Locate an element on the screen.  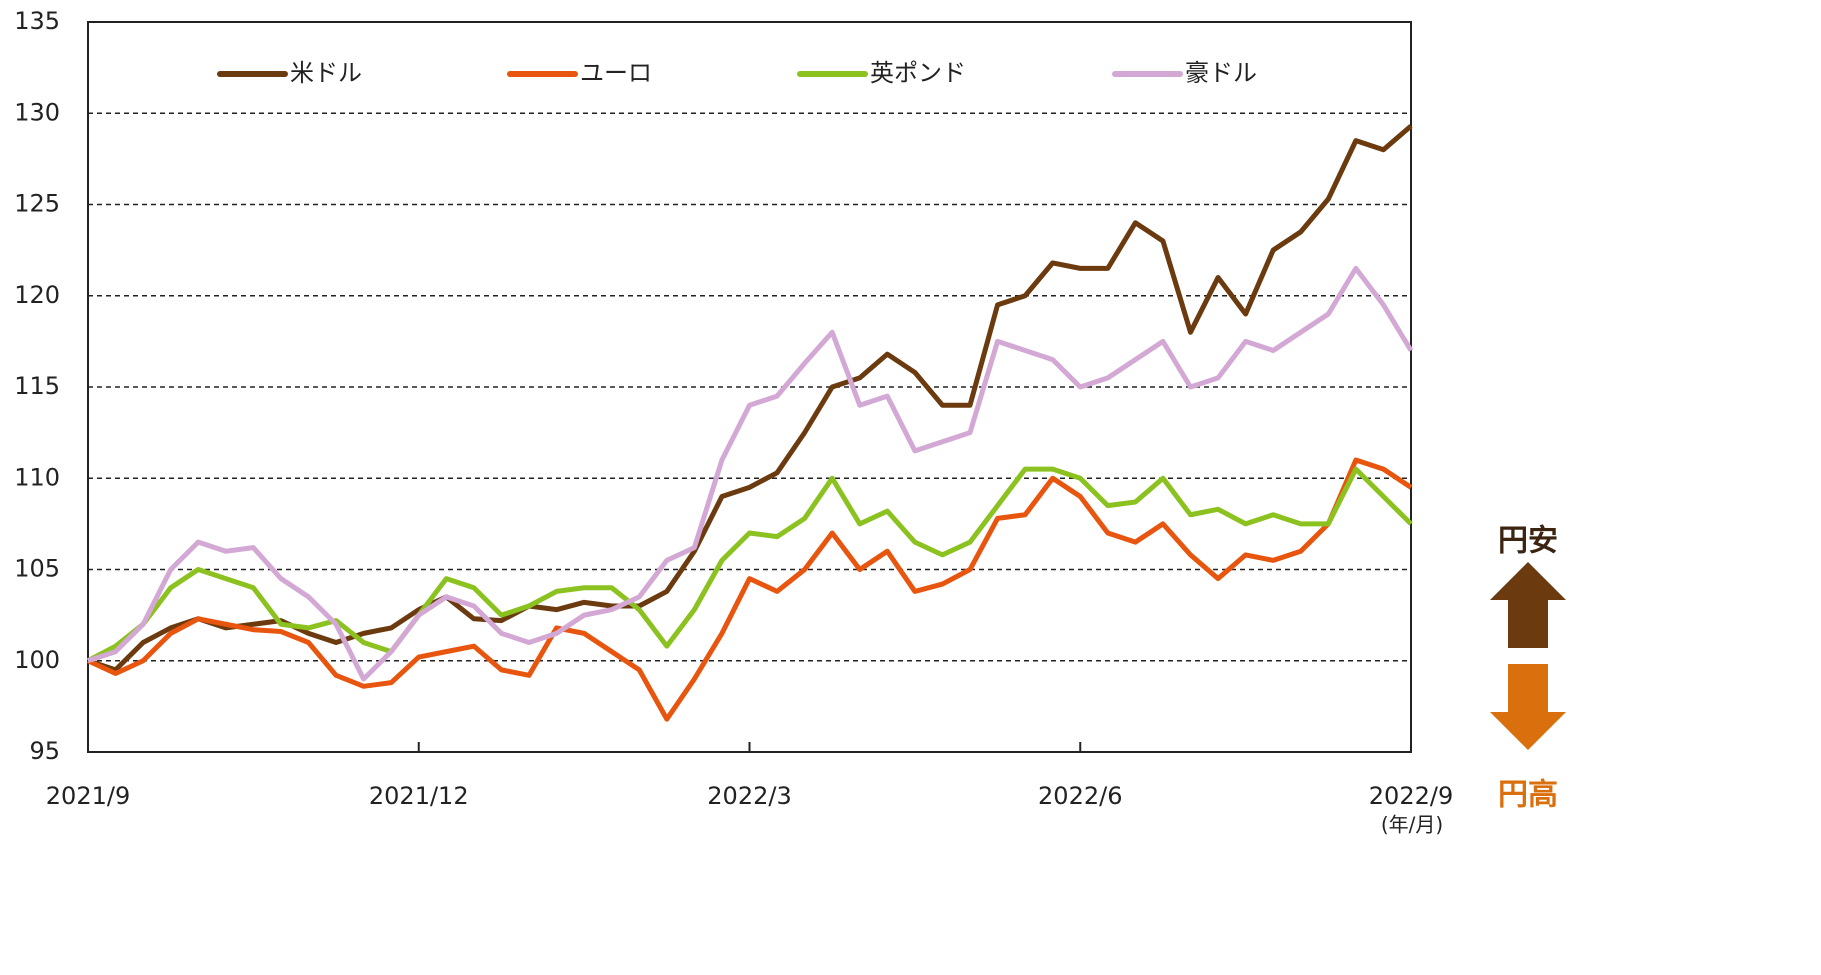
arrow-down is located at coordinates (1528, 707).